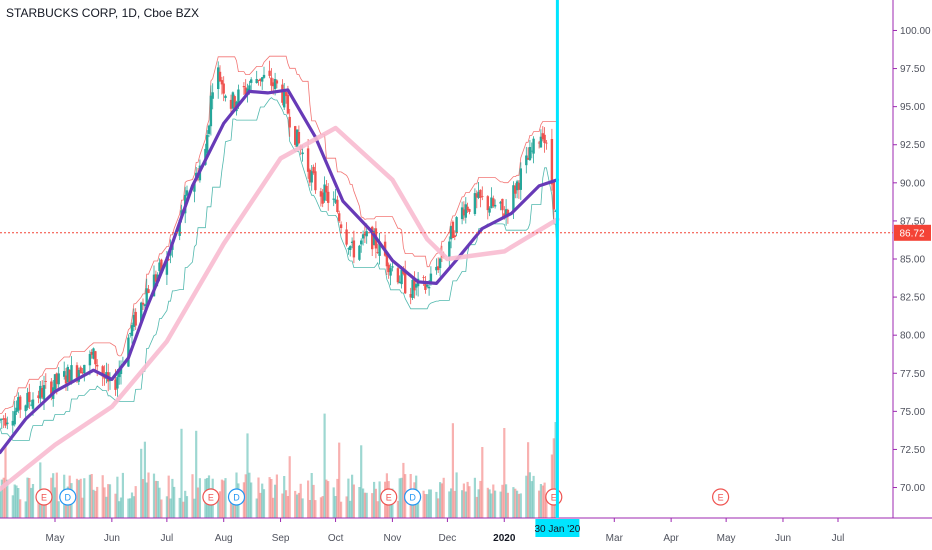 The image size is (932, 550). Describe the element at coordinates (615, 538) in the screenshot. I see `time-tick-label: Mar` at that location.